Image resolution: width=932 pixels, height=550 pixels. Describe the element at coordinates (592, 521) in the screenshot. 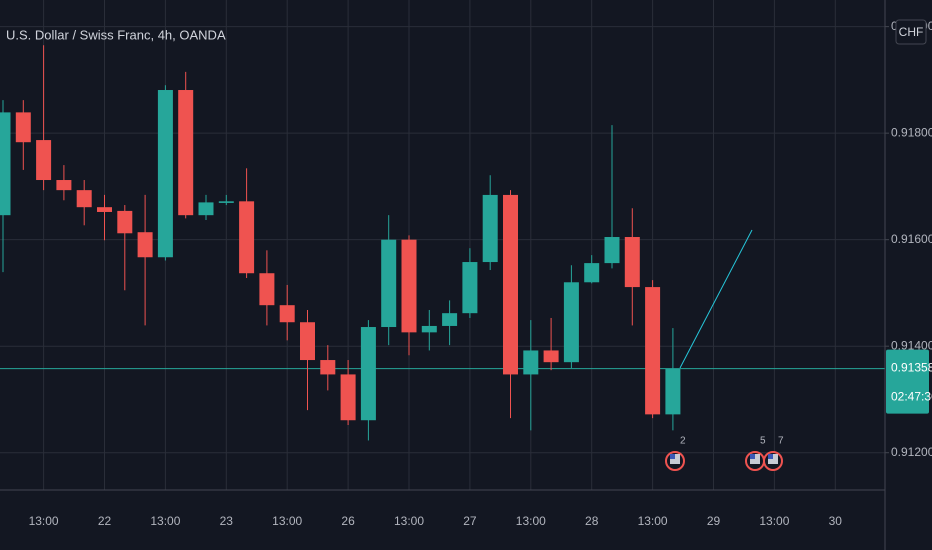

I see `x-tick-label: 28` at that location.